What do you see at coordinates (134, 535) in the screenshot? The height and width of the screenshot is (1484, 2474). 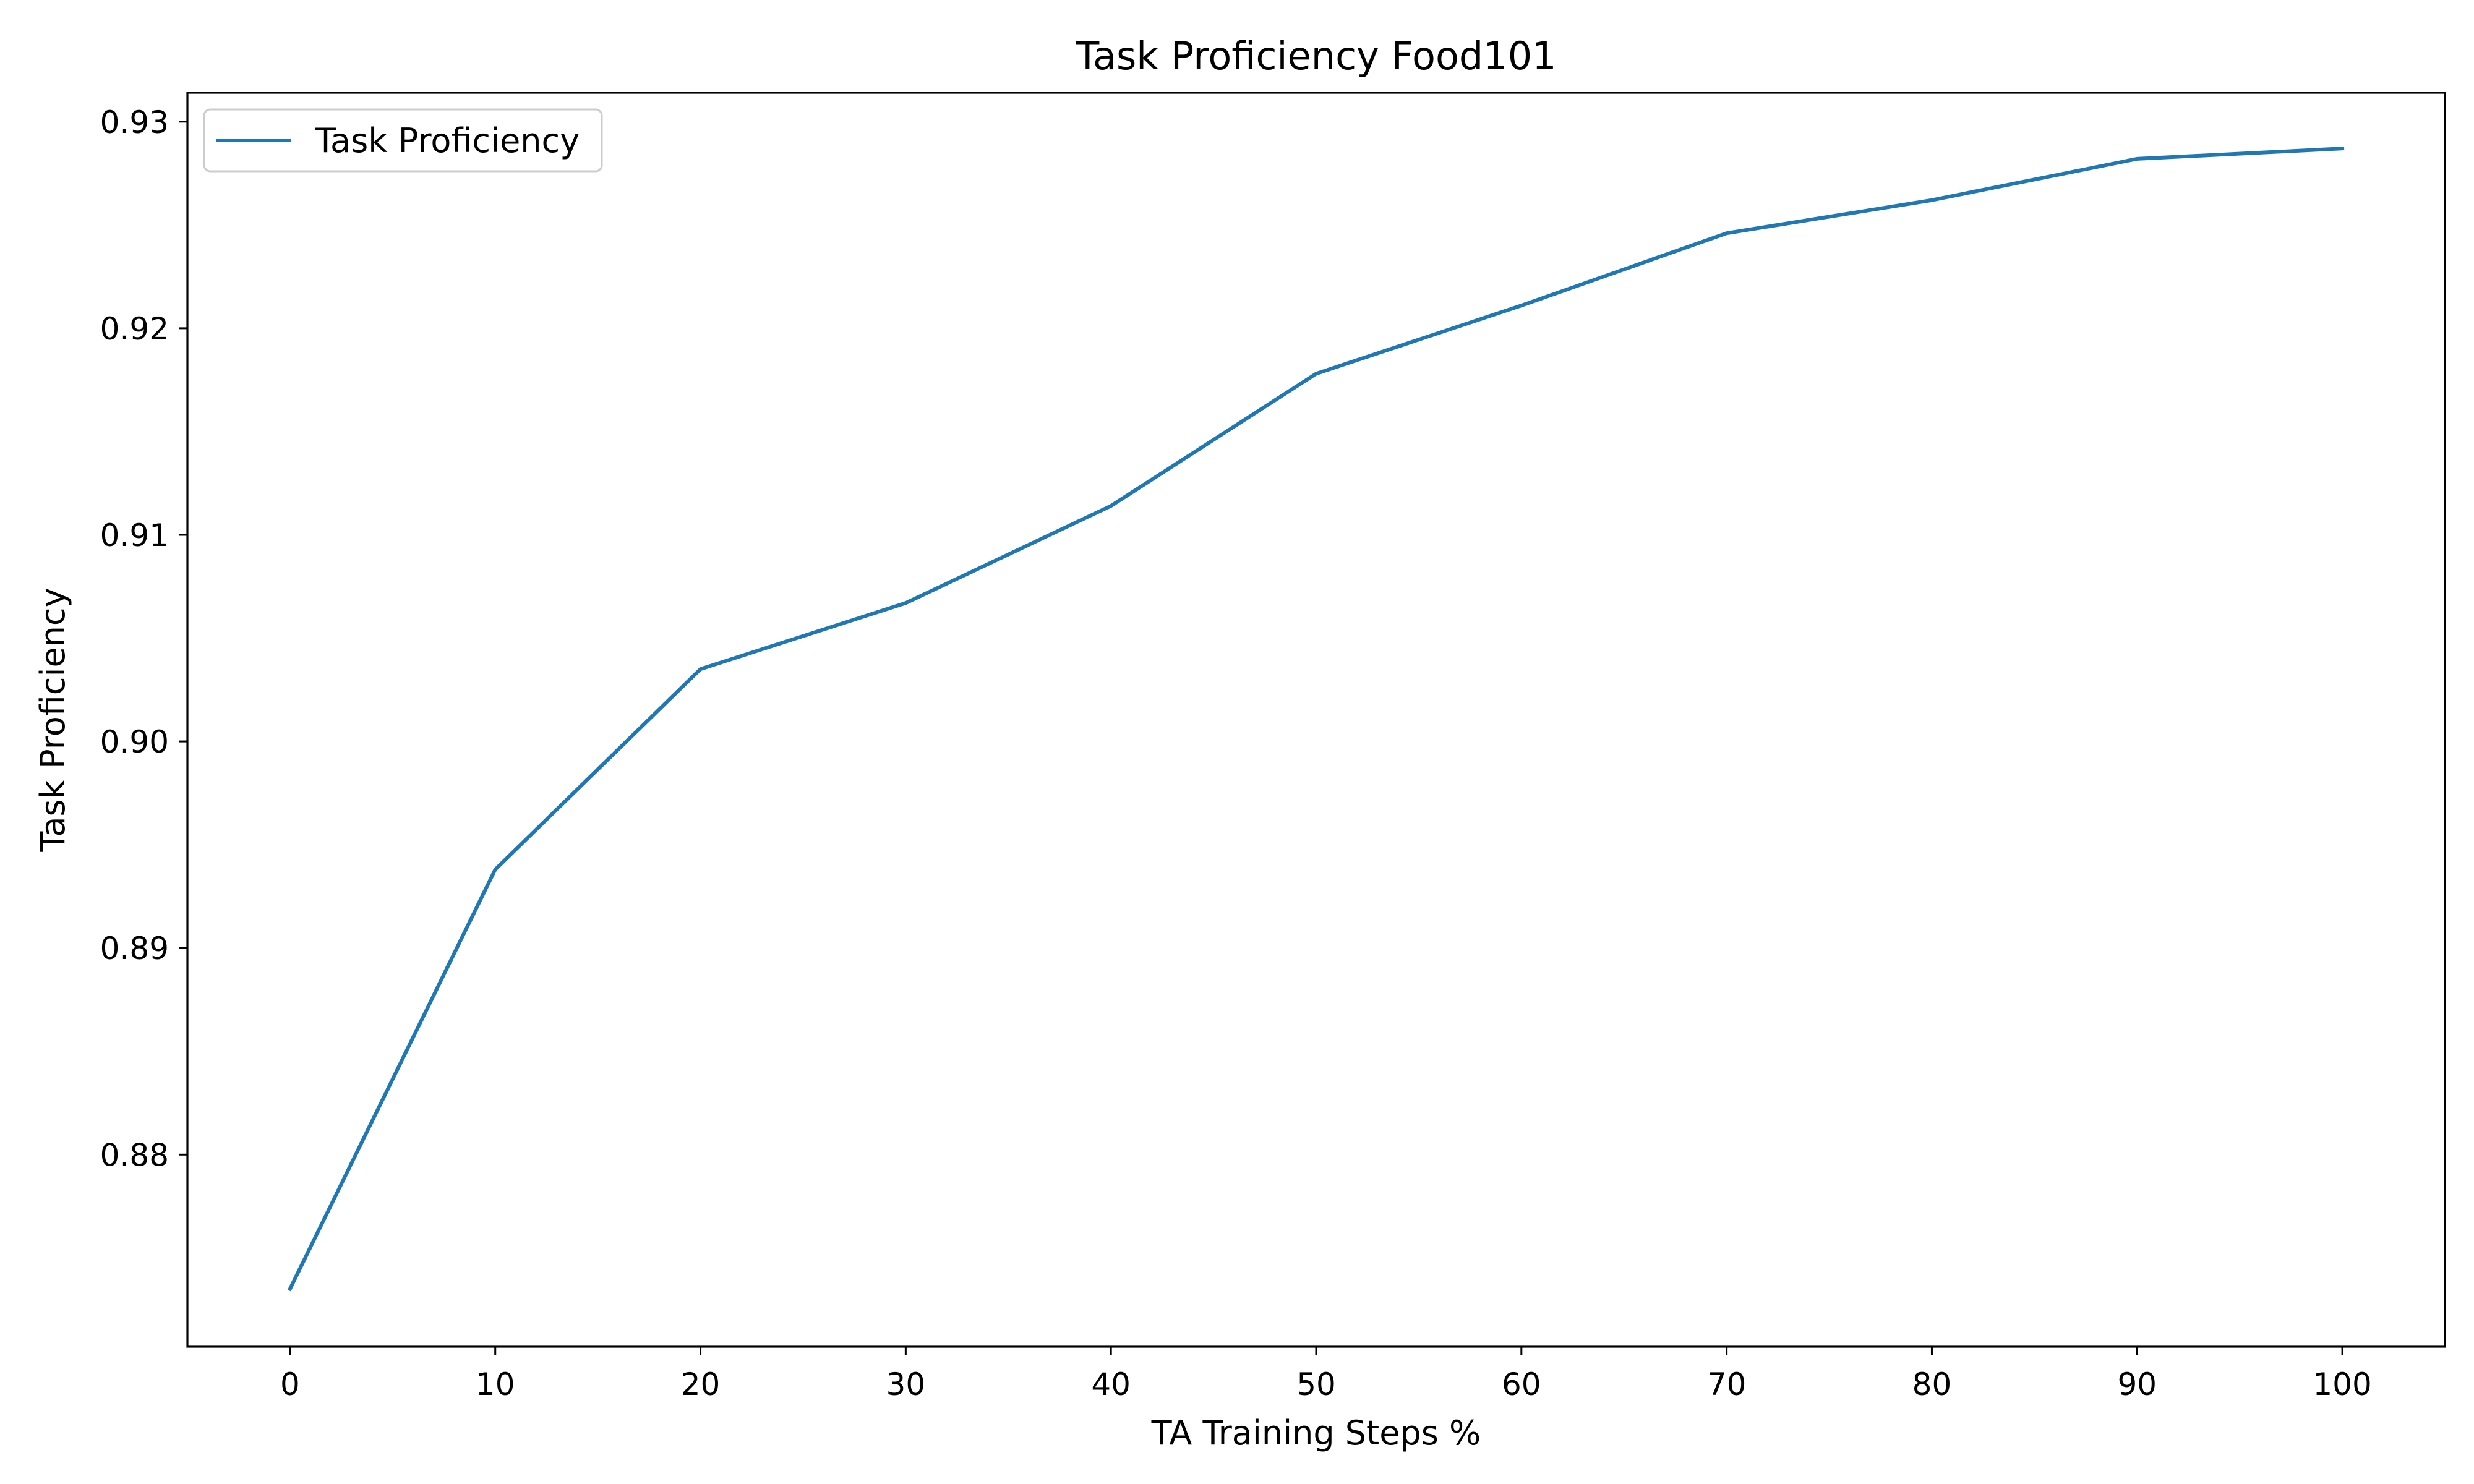 I see `y-tick-label: 0.91` at bounding box center [134, 535].